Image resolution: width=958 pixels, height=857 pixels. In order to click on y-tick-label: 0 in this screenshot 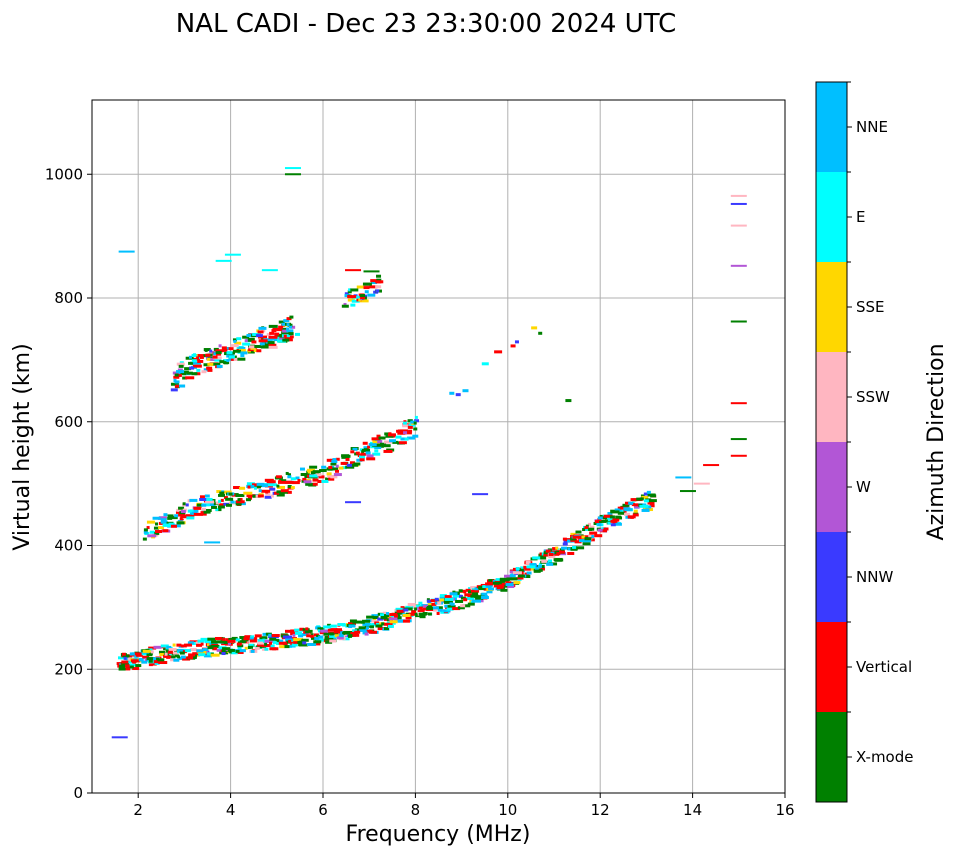, I will do `click(78, 793)`.